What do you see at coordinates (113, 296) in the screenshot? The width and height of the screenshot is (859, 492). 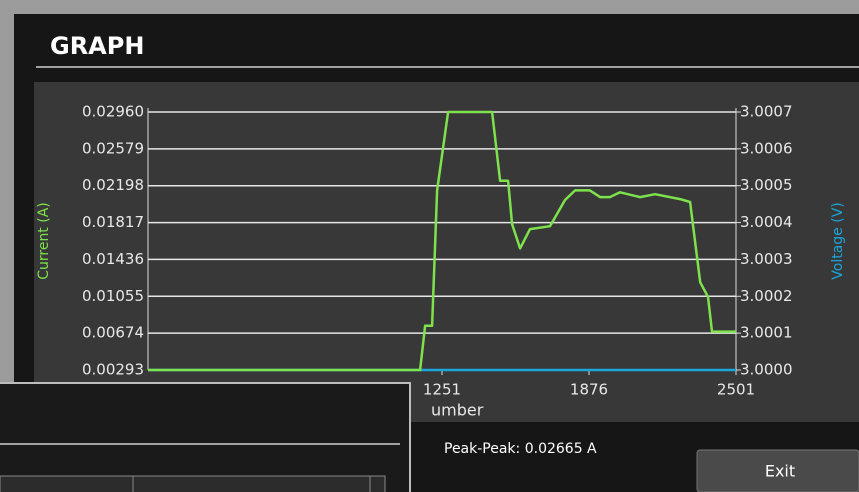 I see `y-tick-label: 0.01055` at bounding box center [113, 296].